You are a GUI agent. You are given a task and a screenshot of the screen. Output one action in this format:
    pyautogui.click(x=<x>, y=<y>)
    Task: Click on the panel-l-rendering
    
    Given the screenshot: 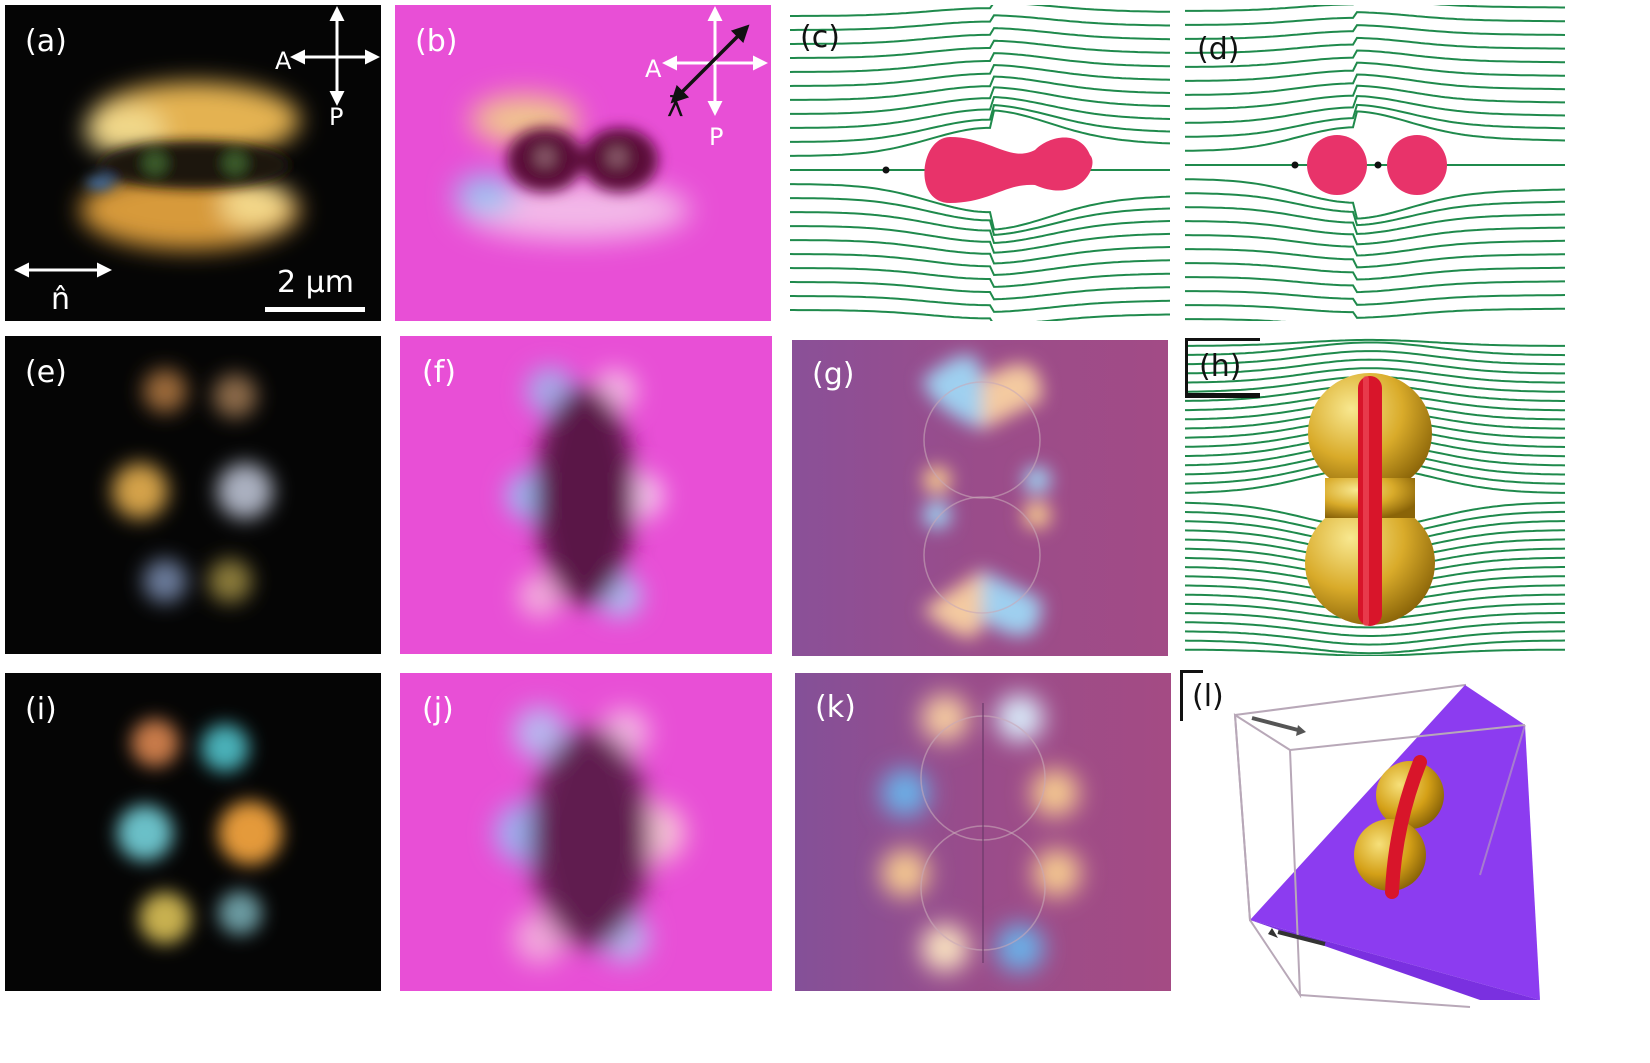 What is the action you would take?
    pyautogui.click(x=1386, y=845)
    